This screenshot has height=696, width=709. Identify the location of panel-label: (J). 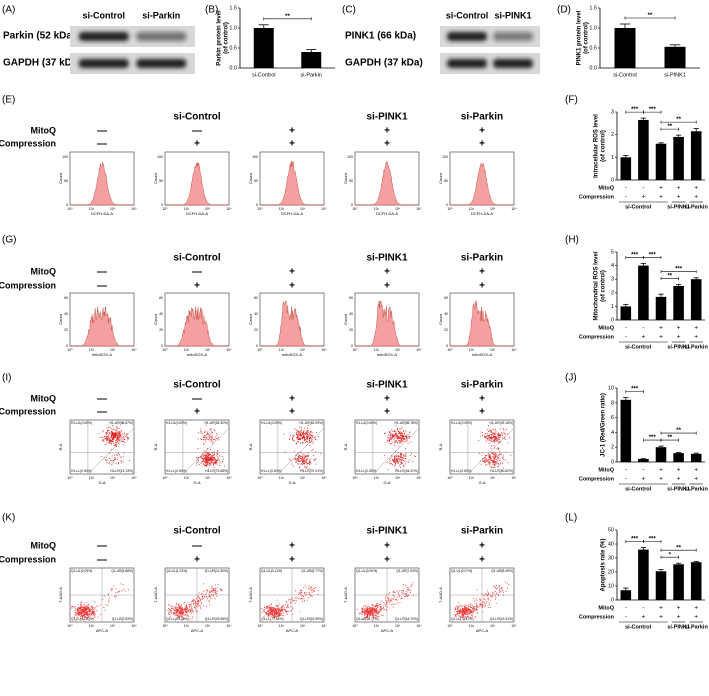
(571, 378).